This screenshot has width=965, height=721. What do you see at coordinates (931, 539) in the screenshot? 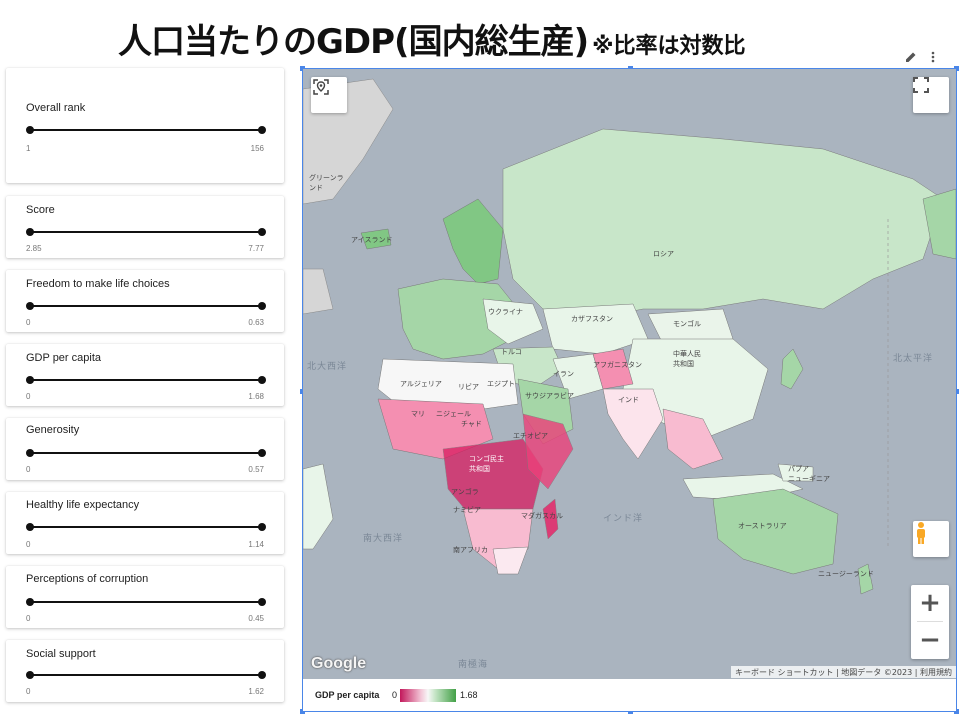
I see `pegman-icon` at bounding box center [931, 539].